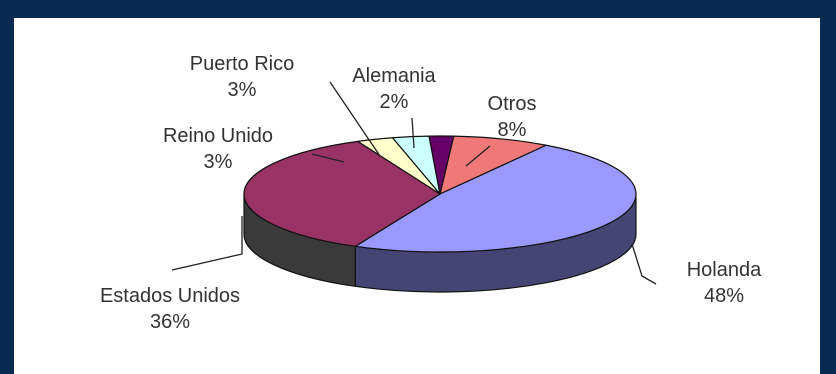 This screenshot has height=374, width=836. I want to click on slice-label-puerto-rico: Puerto Rico, so click(242, 64).